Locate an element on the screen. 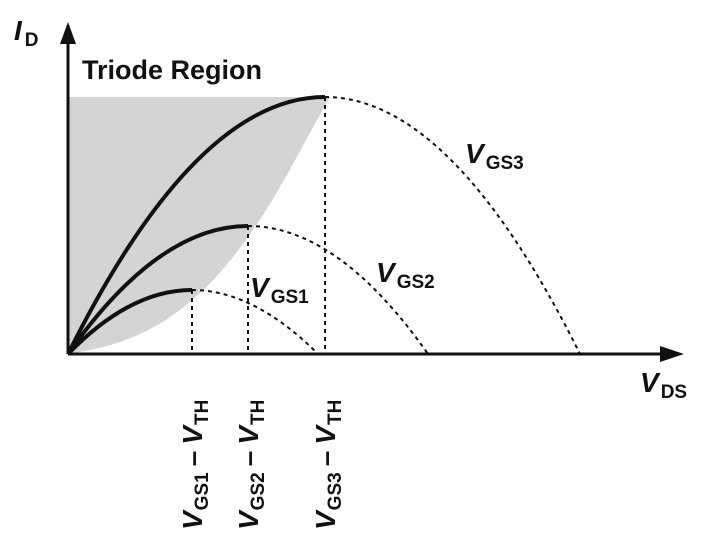  x-axis-label: V DS is located at coordinates (663, 385).